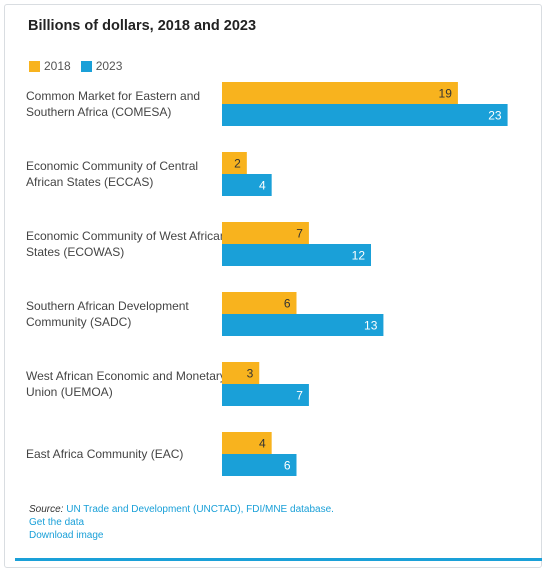 This screenshot has width=546, height=578. Describe the element at coordinates (66, 535) in the screenshot. I see `download-image-link: Download image` at that location.